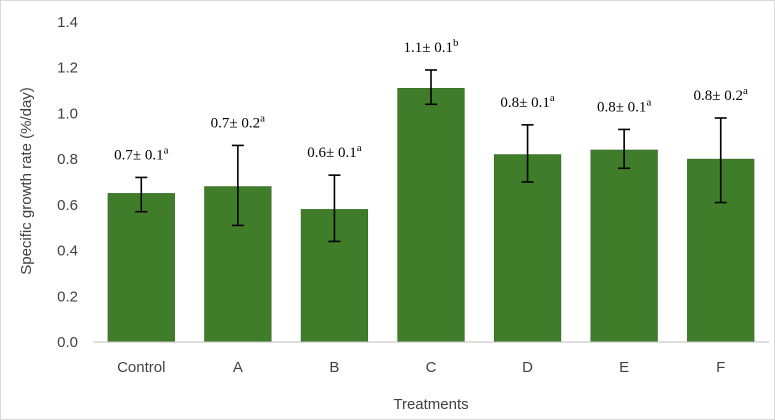 The image size is (775, 420). Describe the element at coordinates (527, 367) in the screenshot. I see `x-tick-label: D` at that location.